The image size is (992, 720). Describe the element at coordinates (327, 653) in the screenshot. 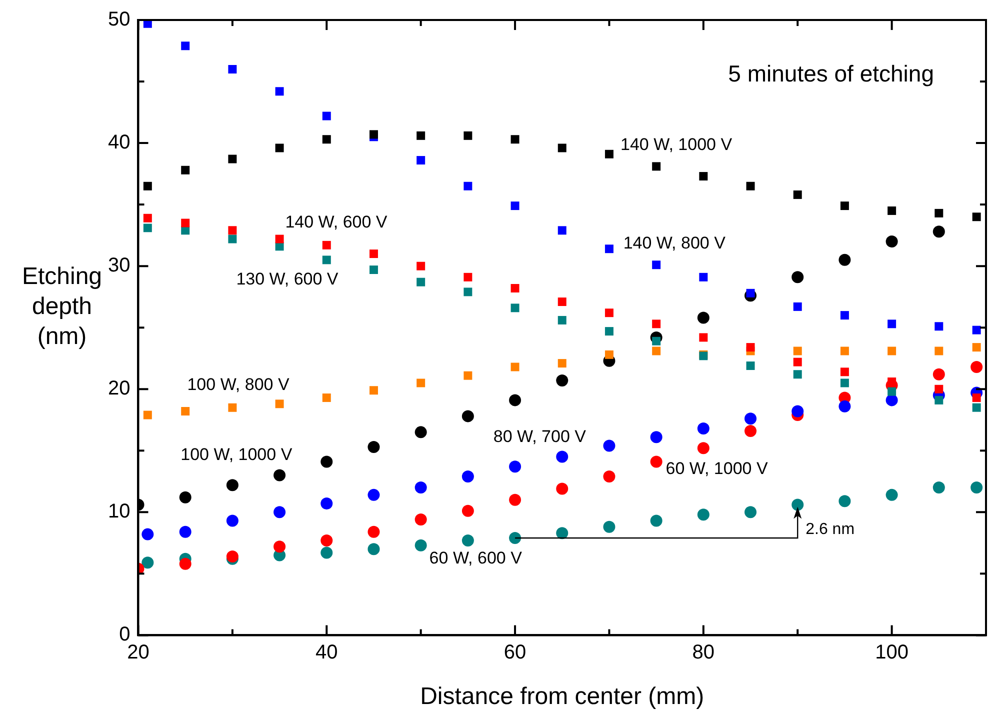

I see `x-tick-label: 40` at that location.